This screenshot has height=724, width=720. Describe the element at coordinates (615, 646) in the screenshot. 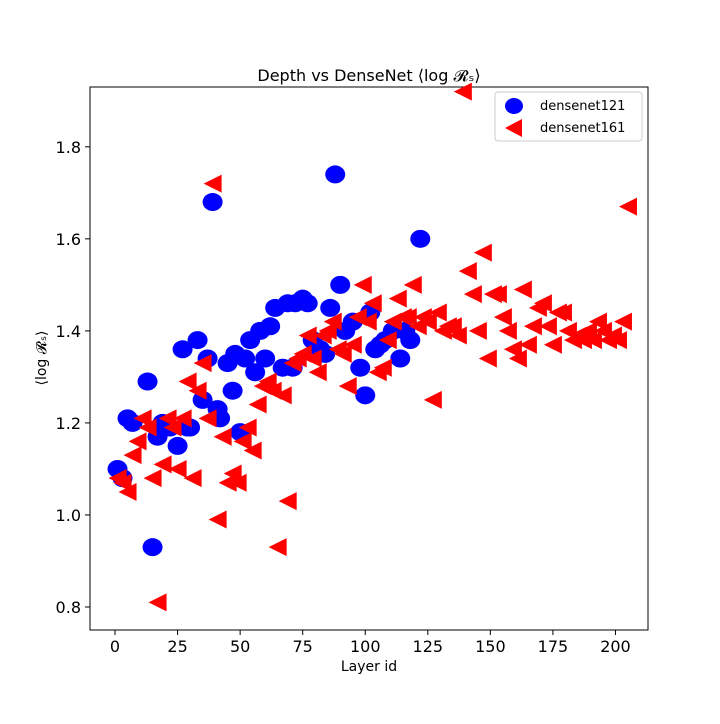

I see `x-tick-label: 200` at that location.